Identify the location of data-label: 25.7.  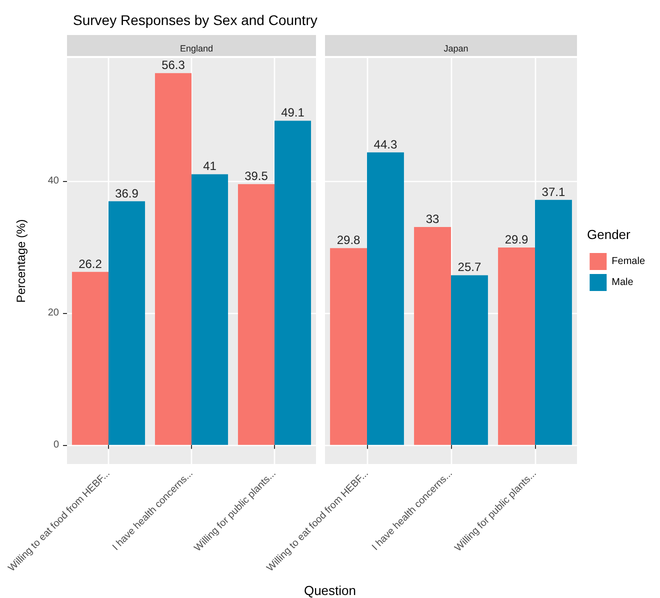
(470, 267).